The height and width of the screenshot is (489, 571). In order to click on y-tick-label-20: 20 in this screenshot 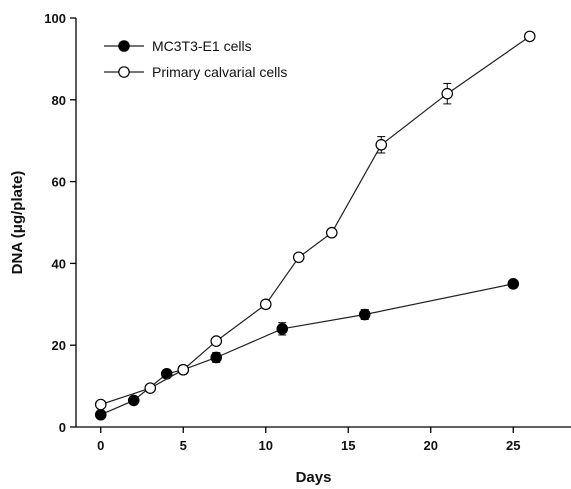, I will do `click(59, 345)`.